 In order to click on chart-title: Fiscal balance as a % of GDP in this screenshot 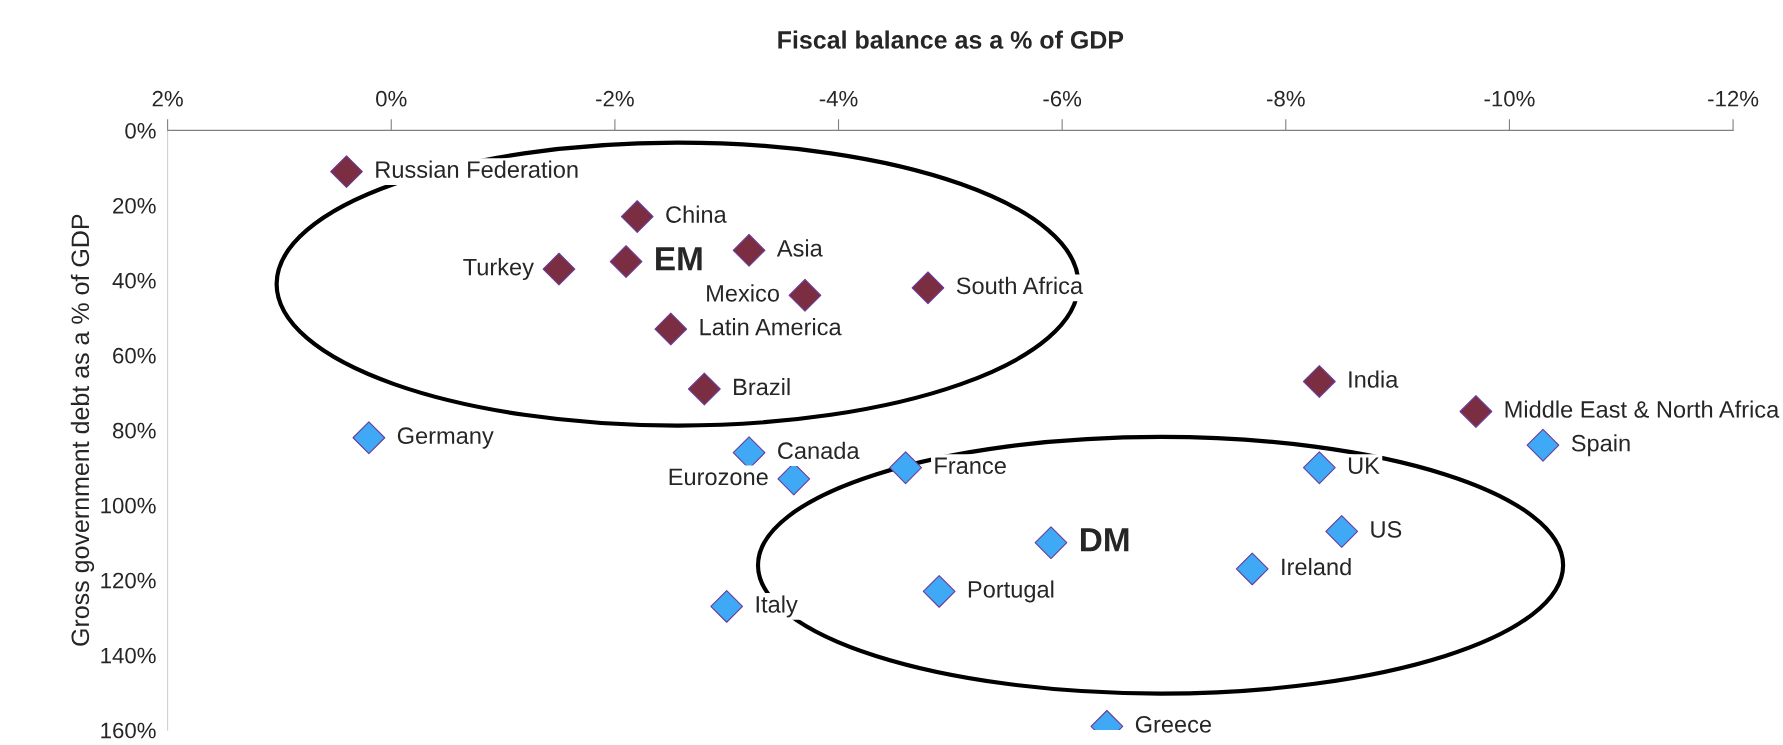, I will do `click(951, 39)`.